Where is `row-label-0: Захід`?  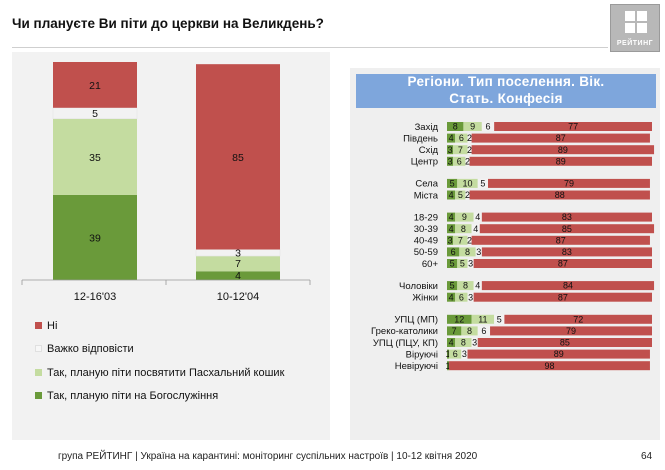
row-label-0: Захід is located at coordinates (427, 127).